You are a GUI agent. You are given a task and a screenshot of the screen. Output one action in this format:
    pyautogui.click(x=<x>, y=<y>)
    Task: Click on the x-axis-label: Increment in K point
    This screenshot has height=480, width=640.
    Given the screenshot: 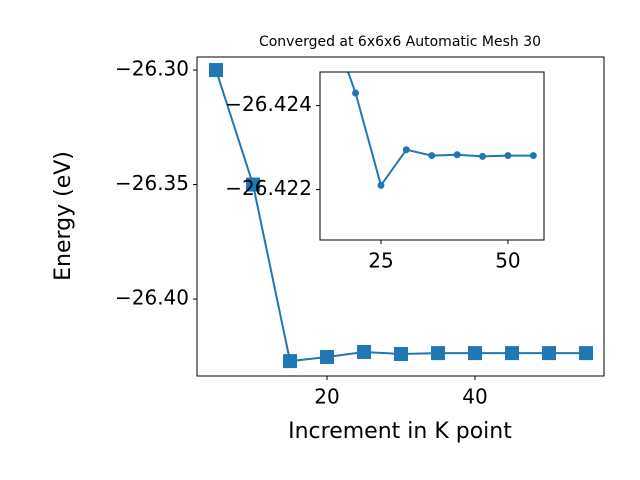 What is the action you would take?
    pyautogui.click(x=400, y=431)
    